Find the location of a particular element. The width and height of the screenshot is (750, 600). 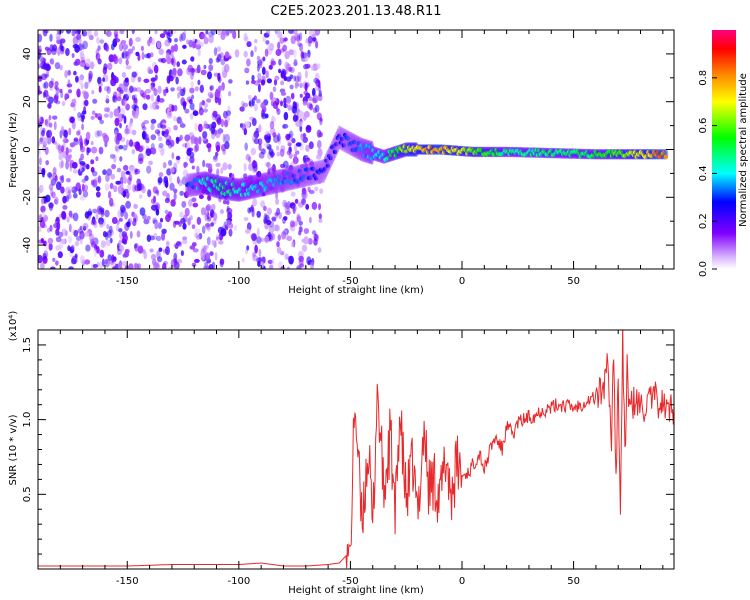

figure-title: C2E5.2023.201.13.48.R11 is located at coordinates (355, 11).